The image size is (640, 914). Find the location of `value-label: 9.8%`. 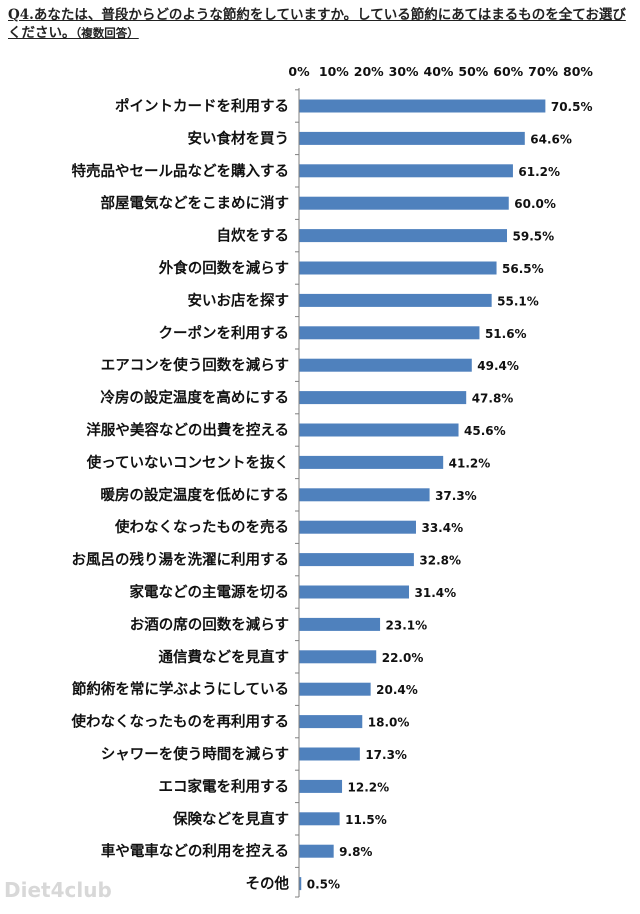

value-label: 9.8% is located at coordinates (355, 852).